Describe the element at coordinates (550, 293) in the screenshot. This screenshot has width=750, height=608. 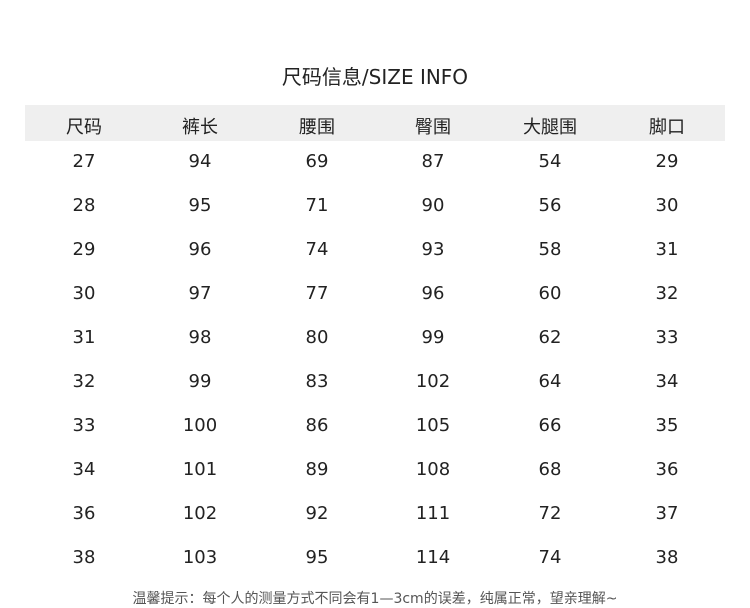
I see `table-cell: 60` at that location.